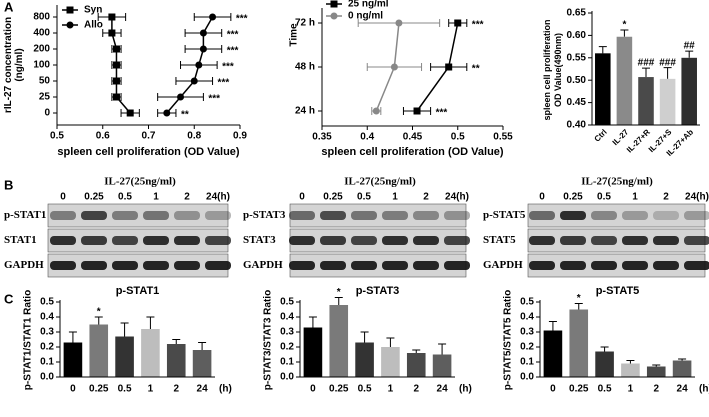  I want to click on legend-label: Syn, so click(93, 10).